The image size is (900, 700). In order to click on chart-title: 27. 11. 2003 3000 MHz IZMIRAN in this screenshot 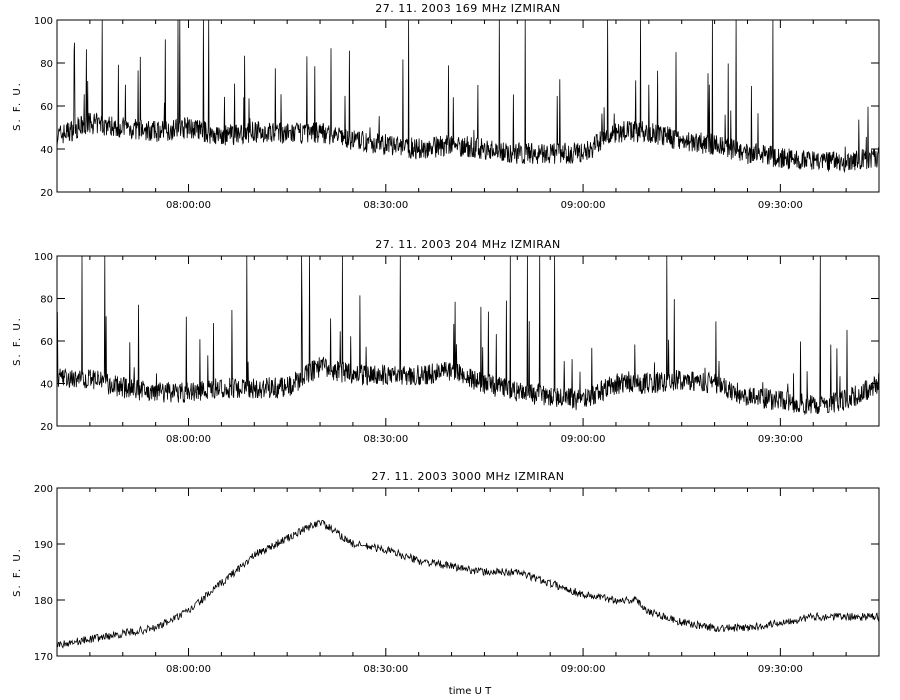, I will do `click(468, 476)`.